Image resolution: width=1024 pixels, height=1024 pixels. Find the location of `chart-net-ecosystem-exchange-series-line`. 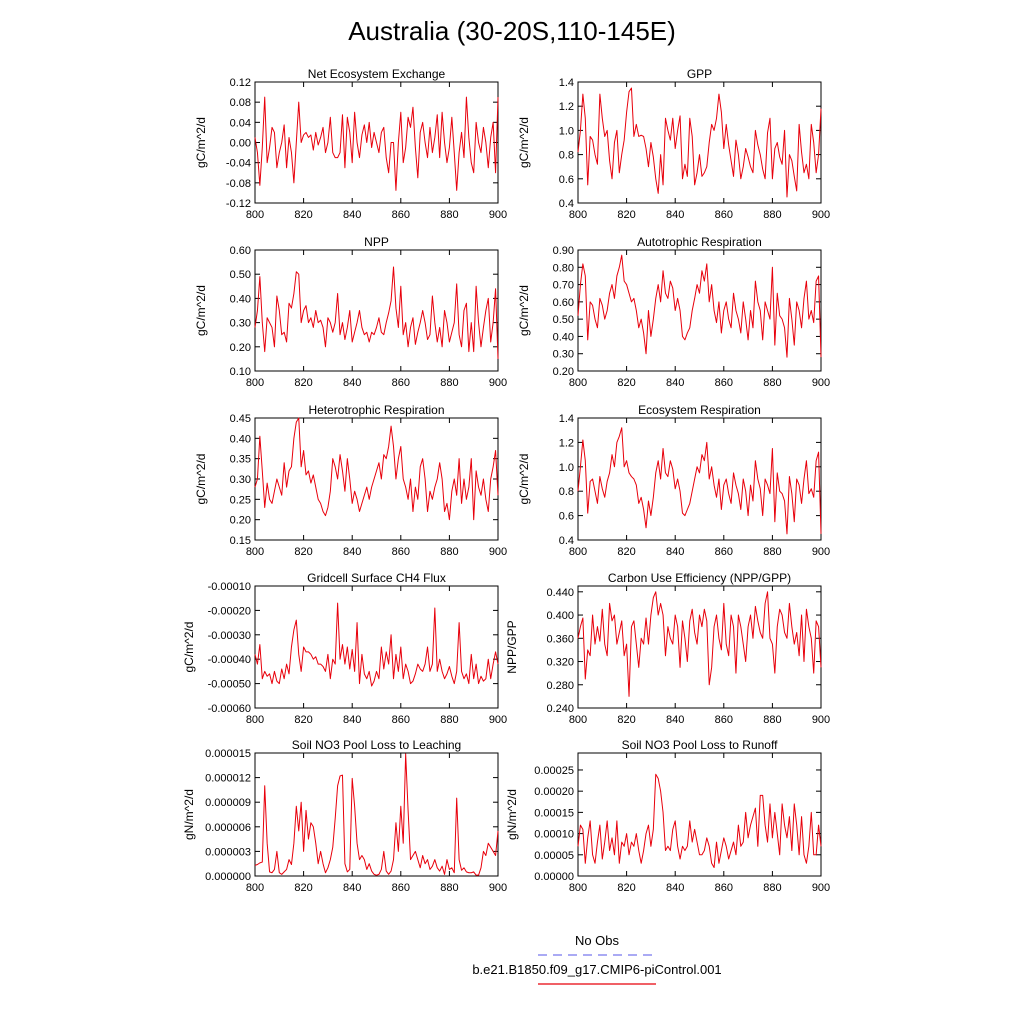

chart-net-ecosystem-exchange-series-line is located at coordinates (376, 143).